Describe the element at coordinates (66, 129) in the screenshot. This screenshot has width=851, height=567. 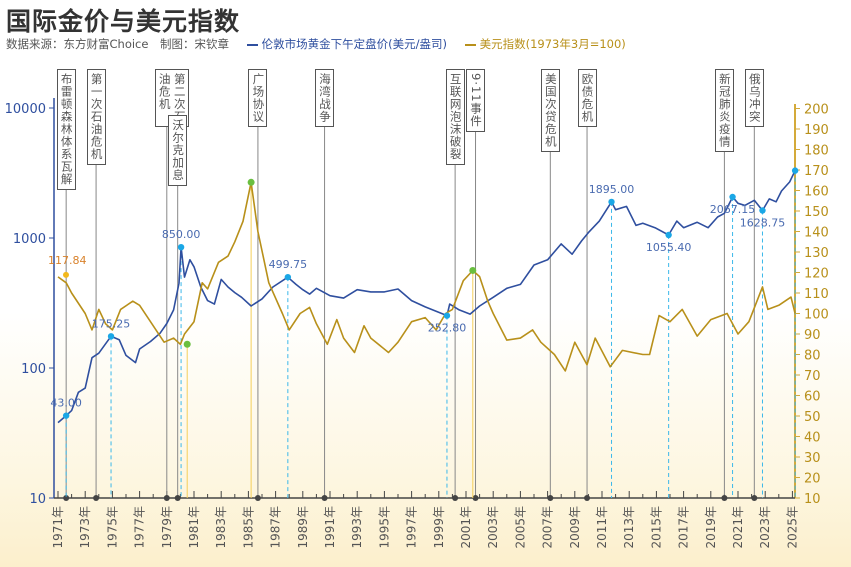
I see `event-label: 布雷顿森林体系瓦解` at that location.